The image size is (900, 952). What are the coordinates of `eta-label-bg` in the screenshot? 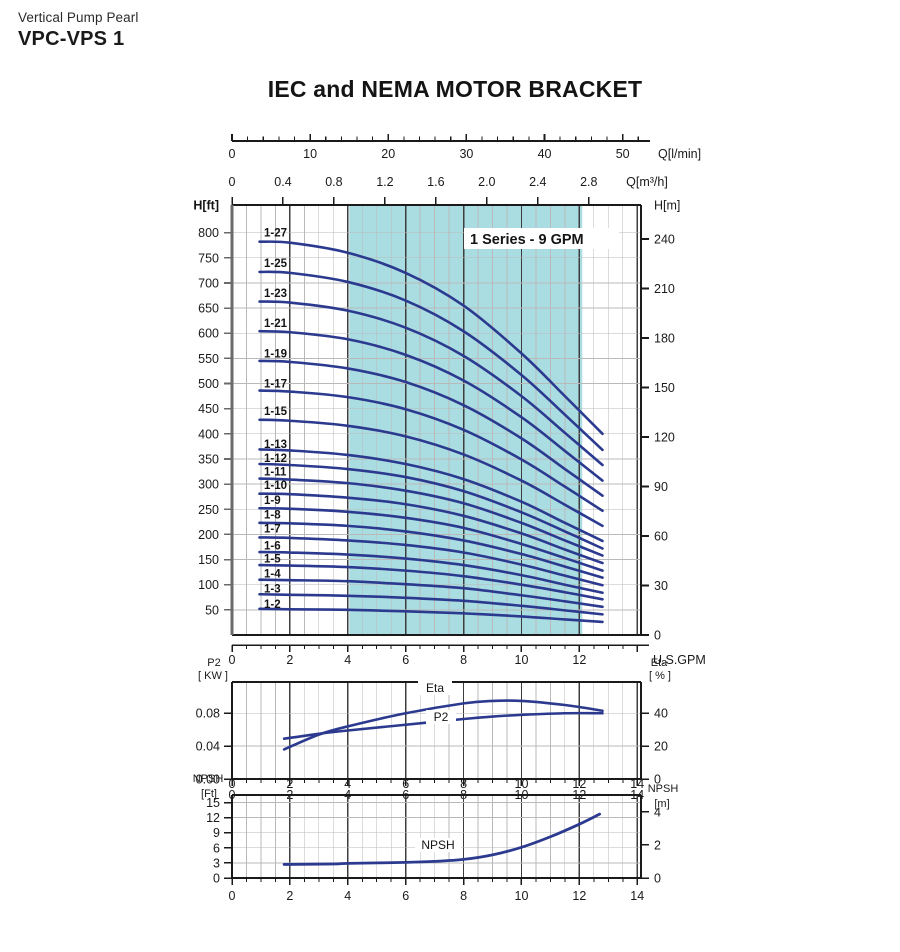 It's located at (435, 688).